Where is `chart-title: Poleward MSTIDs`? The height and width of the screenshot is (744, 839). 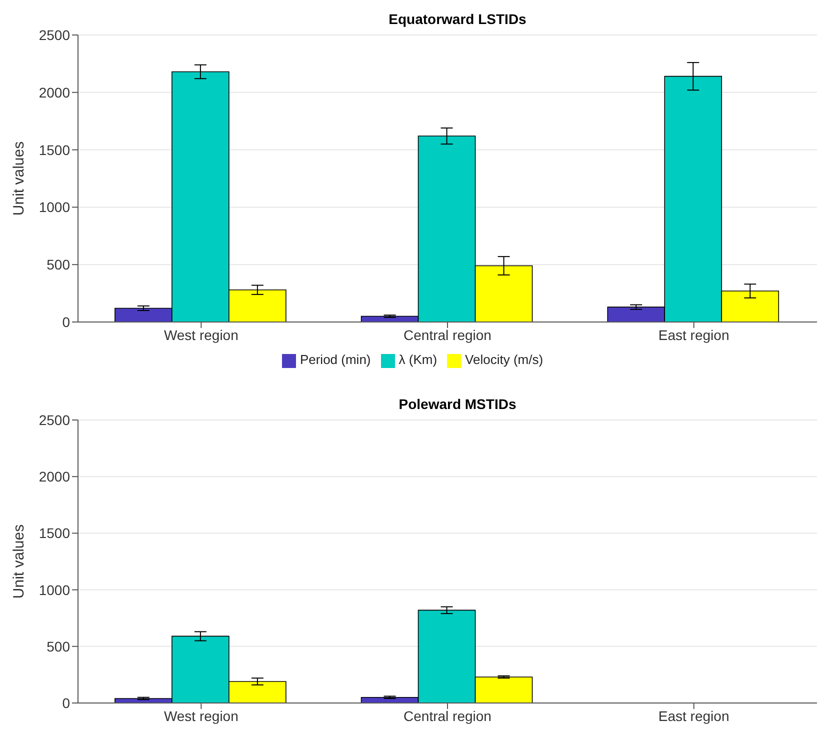 chart-title: Poleward MSTIDs is located at coordinates (457, 404).